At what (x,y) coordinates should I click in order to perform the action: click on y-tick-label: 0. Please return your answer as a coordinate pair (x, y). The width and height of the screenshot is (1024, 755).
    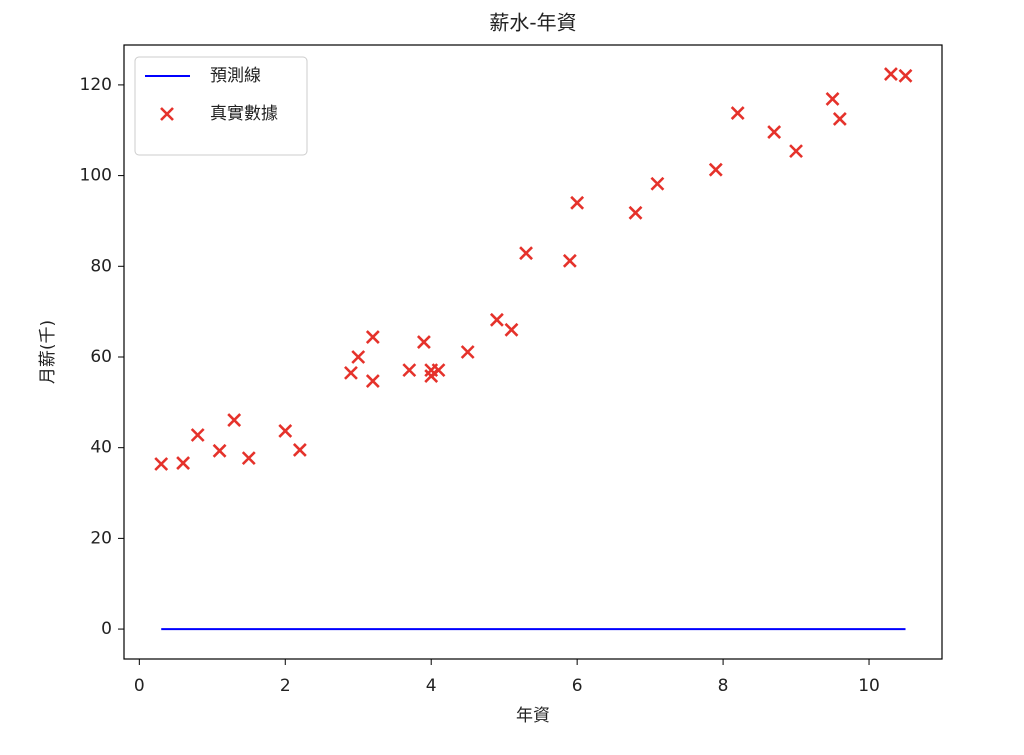
    Looking at the image, I should click on (106, 629).